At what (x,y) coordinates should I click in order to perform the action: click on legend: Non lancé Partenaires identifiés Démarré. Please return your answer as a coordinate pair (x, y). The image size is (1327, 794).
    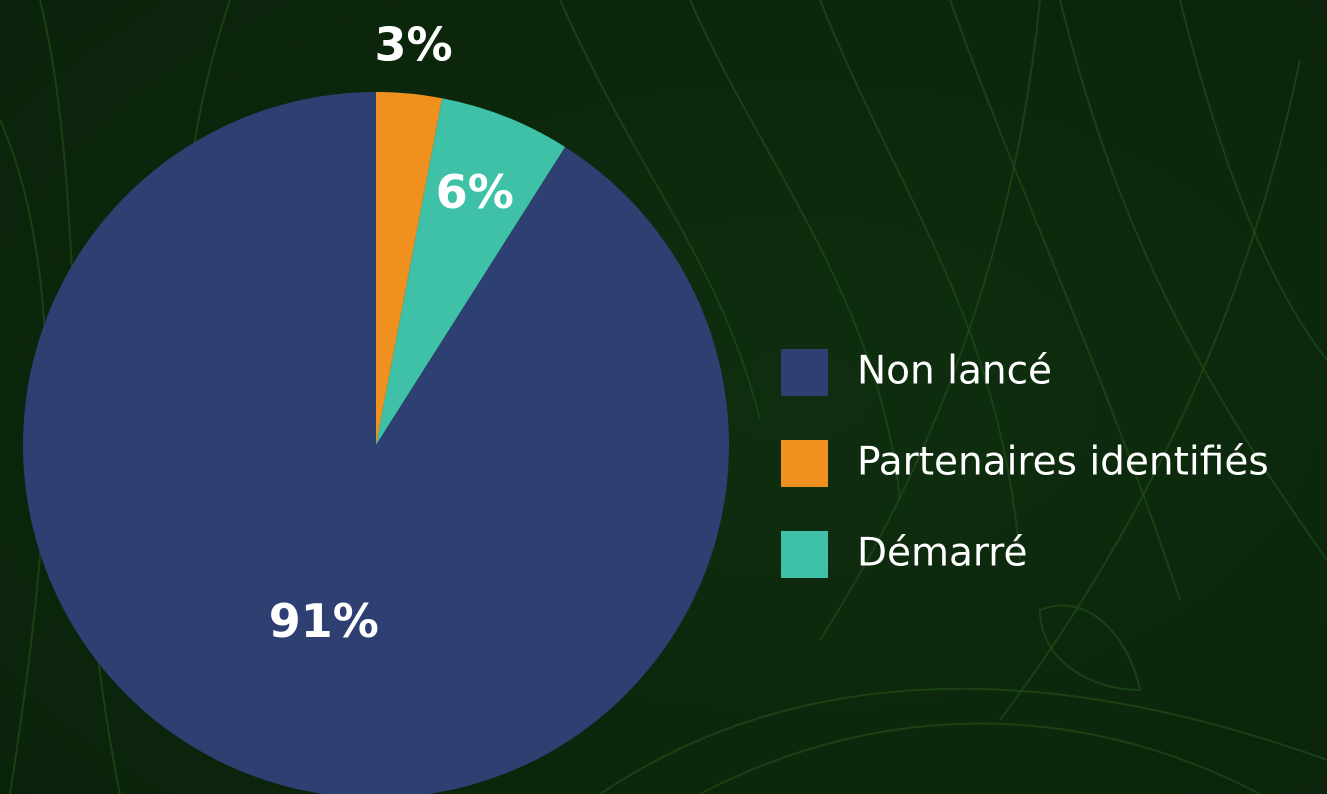
    Looking at the image, I should click on (1025, 463).